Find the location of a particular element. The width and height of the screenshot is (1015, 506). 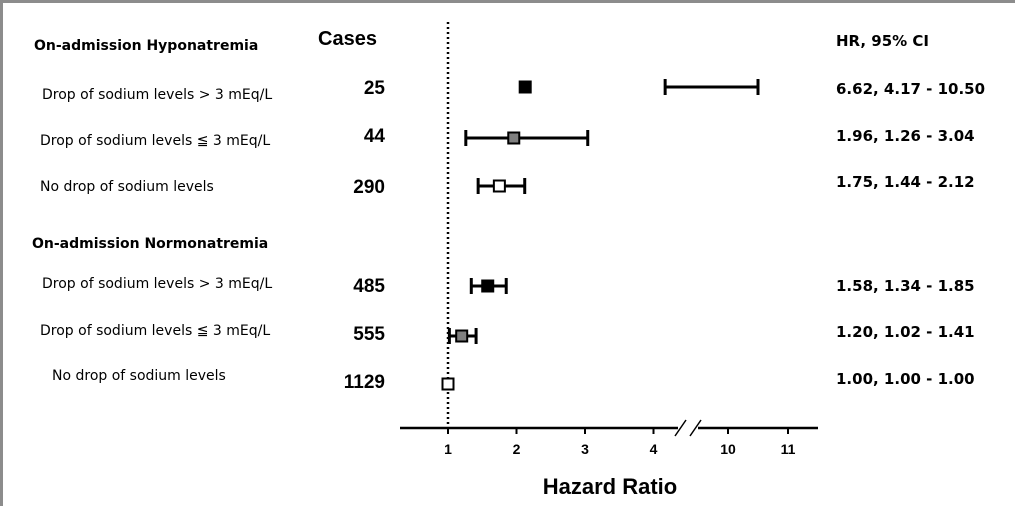

x-tick-label: 3 is located at coordinates (585, 449).